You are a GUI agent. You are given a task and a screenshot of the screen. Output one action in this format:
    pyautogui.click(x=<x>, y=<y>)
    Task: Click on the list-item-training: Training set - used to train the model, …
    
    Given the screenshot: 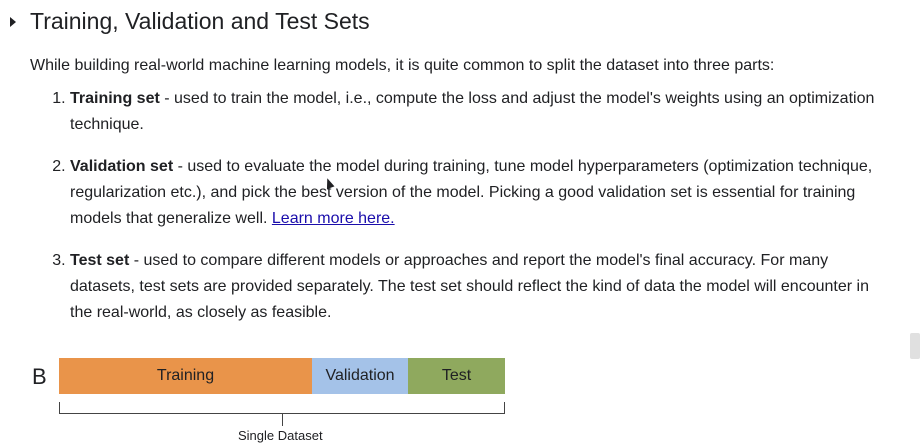 What is the action you would take?
    pyautogui.click(x=482, y=112)
    